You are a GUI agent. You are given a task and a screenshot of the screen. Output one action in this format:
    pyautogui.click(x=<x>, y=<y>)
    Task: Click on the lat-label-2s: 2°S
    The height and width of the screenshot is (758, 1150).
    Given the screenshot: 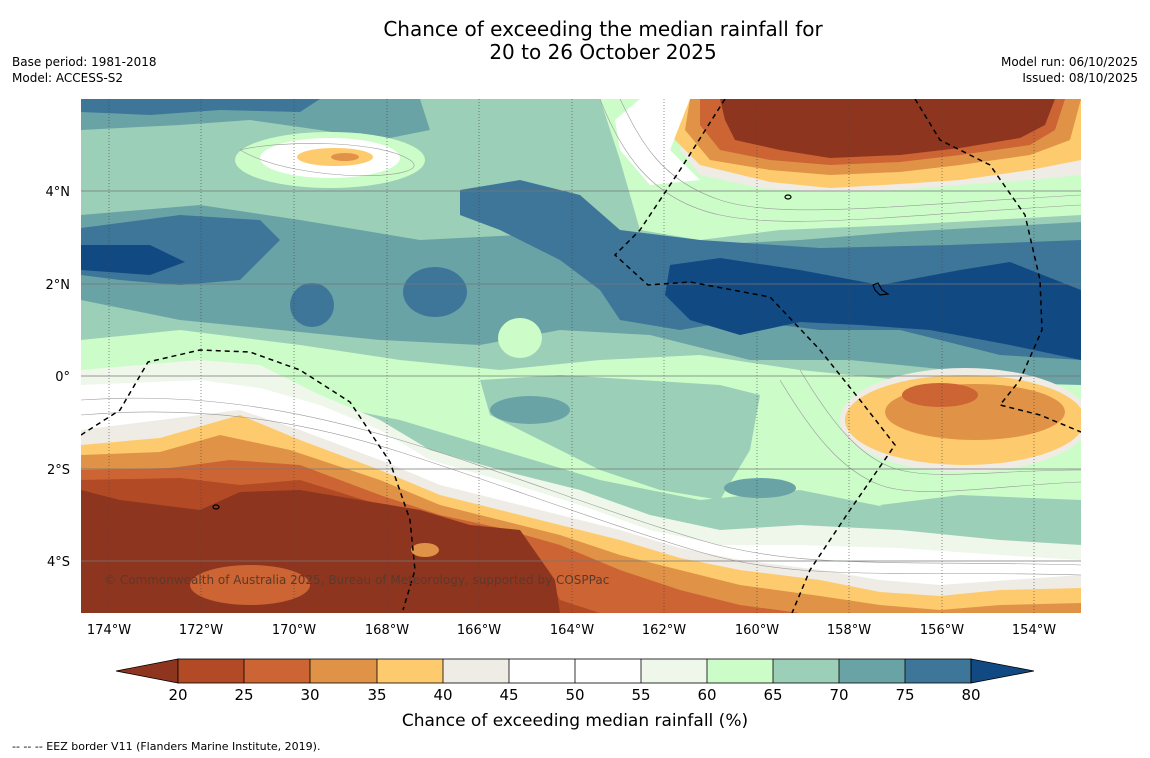 What is the action you would take?
    pyautogui.click(x=58, y=470)
    